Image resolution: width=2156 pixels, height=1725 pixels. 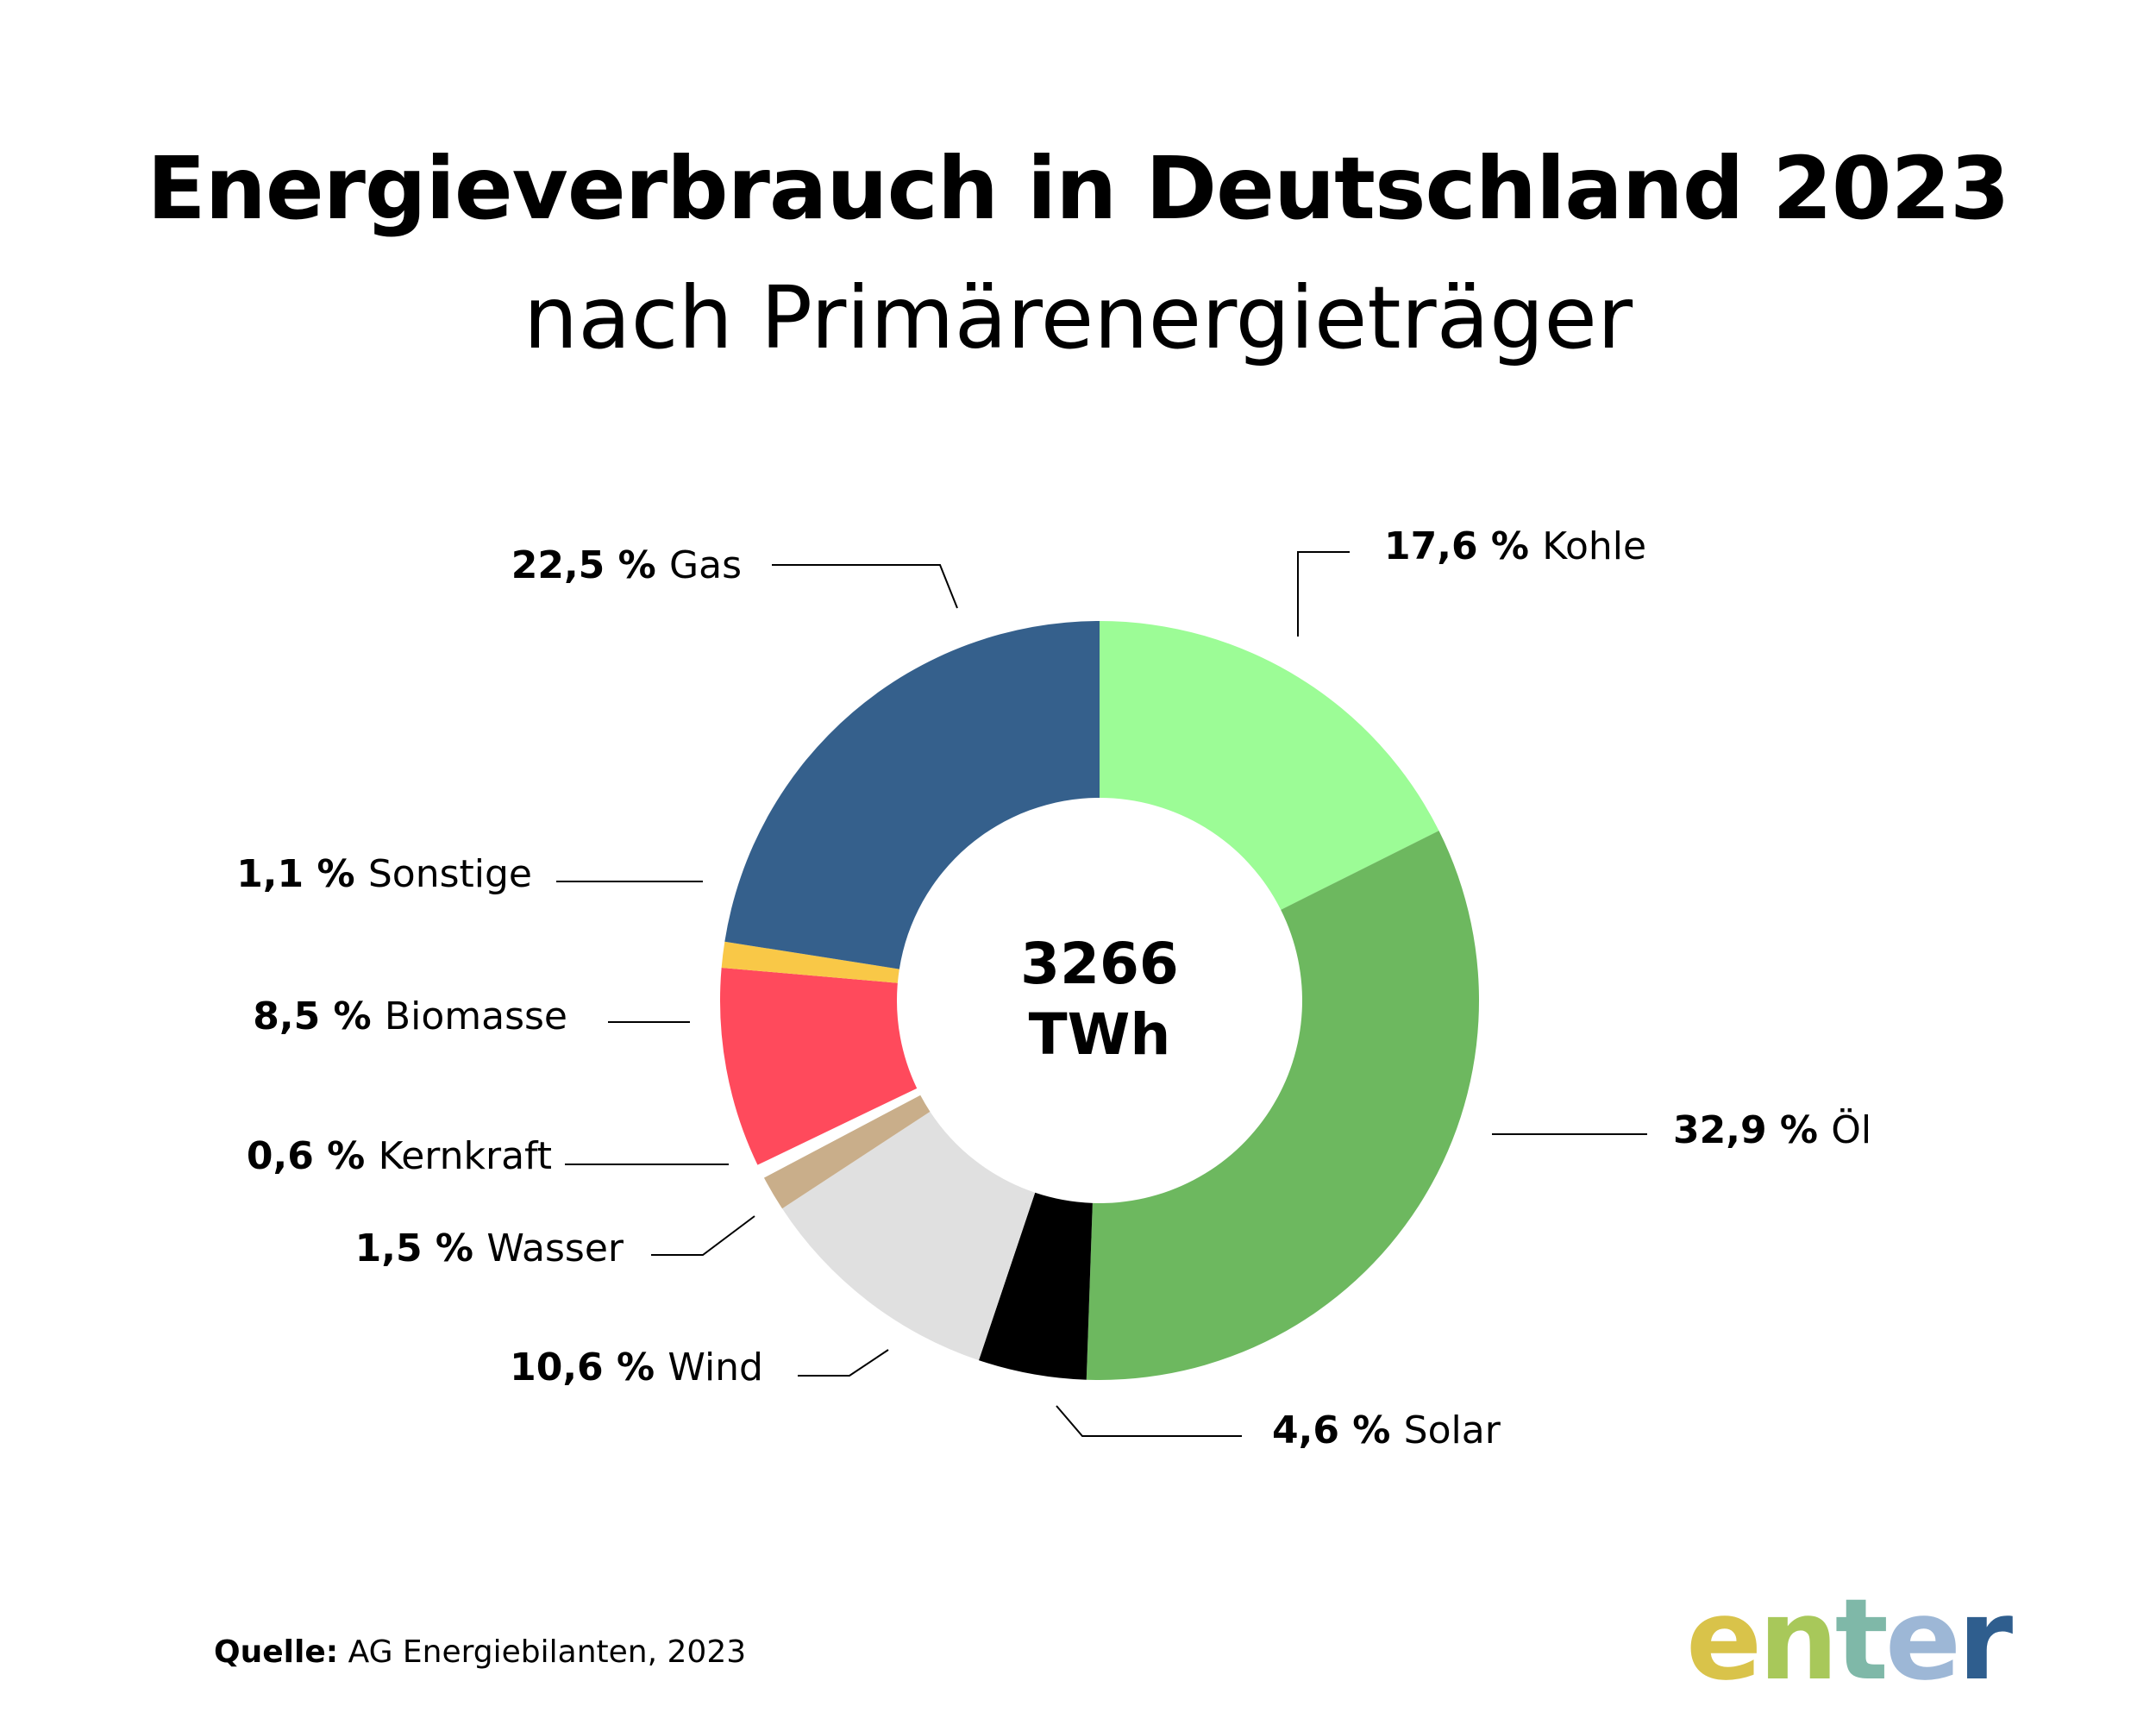 I want to click on slice-label-solar: 4,6 % Solar, so click(x=1386, y=1430).